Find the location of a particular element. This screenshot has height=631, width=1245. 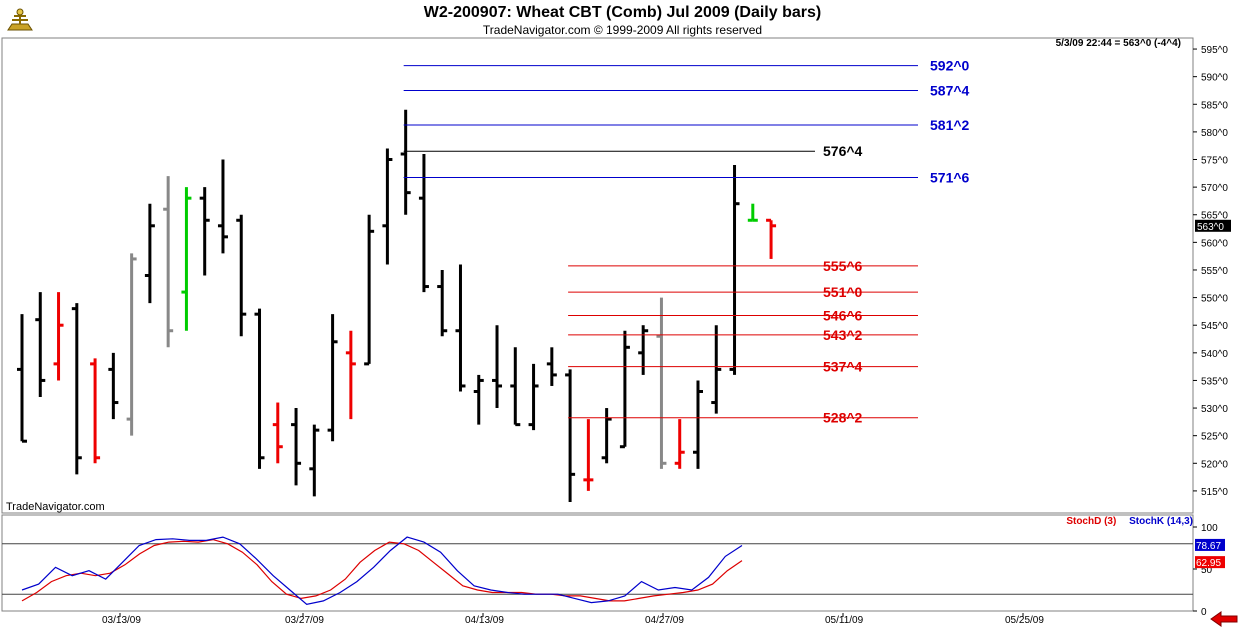

stoch-k-value: 78.67 is located at coordinates (1208, 546).